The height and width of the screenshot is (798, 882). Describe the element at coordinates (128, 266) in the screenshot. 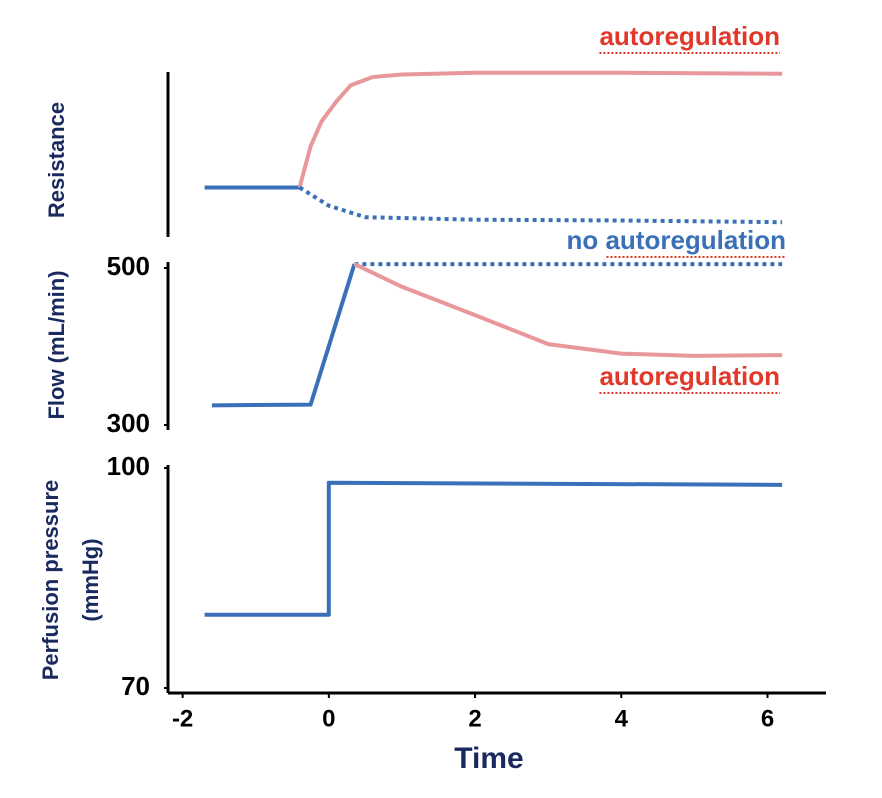

I see `y-tick-label: 500` at that location.